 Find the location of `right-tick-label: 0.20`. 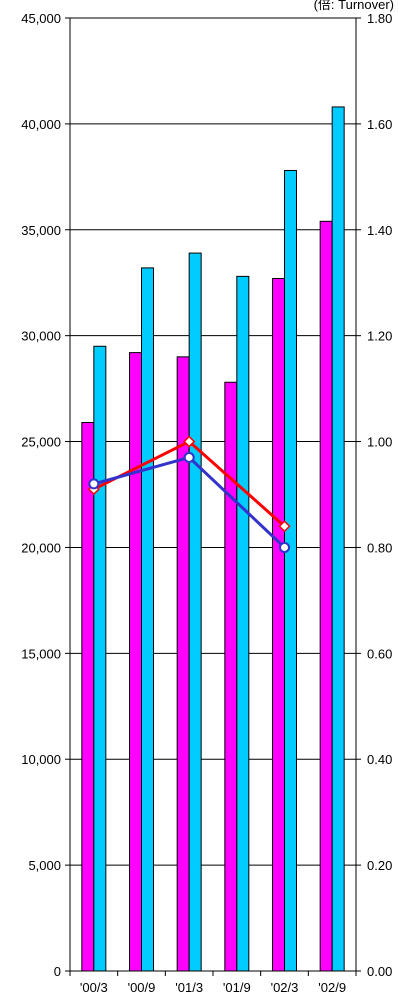

right-tick-label: 0.20 is located at coordinates (379, 865).